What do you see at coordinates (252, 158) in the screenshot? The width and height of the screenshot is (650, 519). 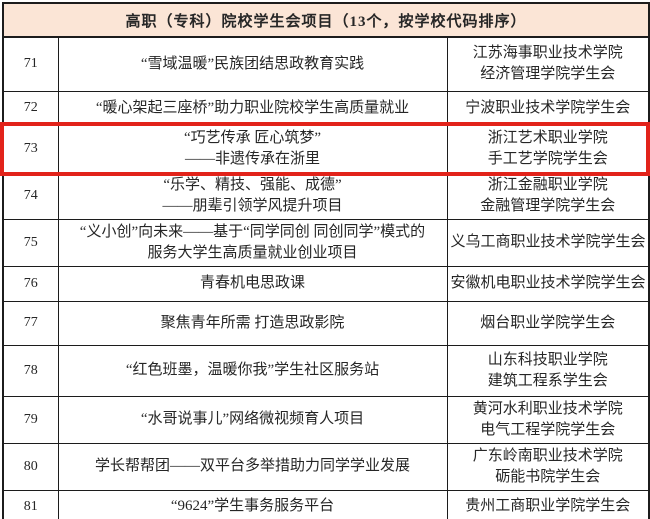 I see `project-name-line: ——非遗传承在浙里` at bounding box center [252, 158].